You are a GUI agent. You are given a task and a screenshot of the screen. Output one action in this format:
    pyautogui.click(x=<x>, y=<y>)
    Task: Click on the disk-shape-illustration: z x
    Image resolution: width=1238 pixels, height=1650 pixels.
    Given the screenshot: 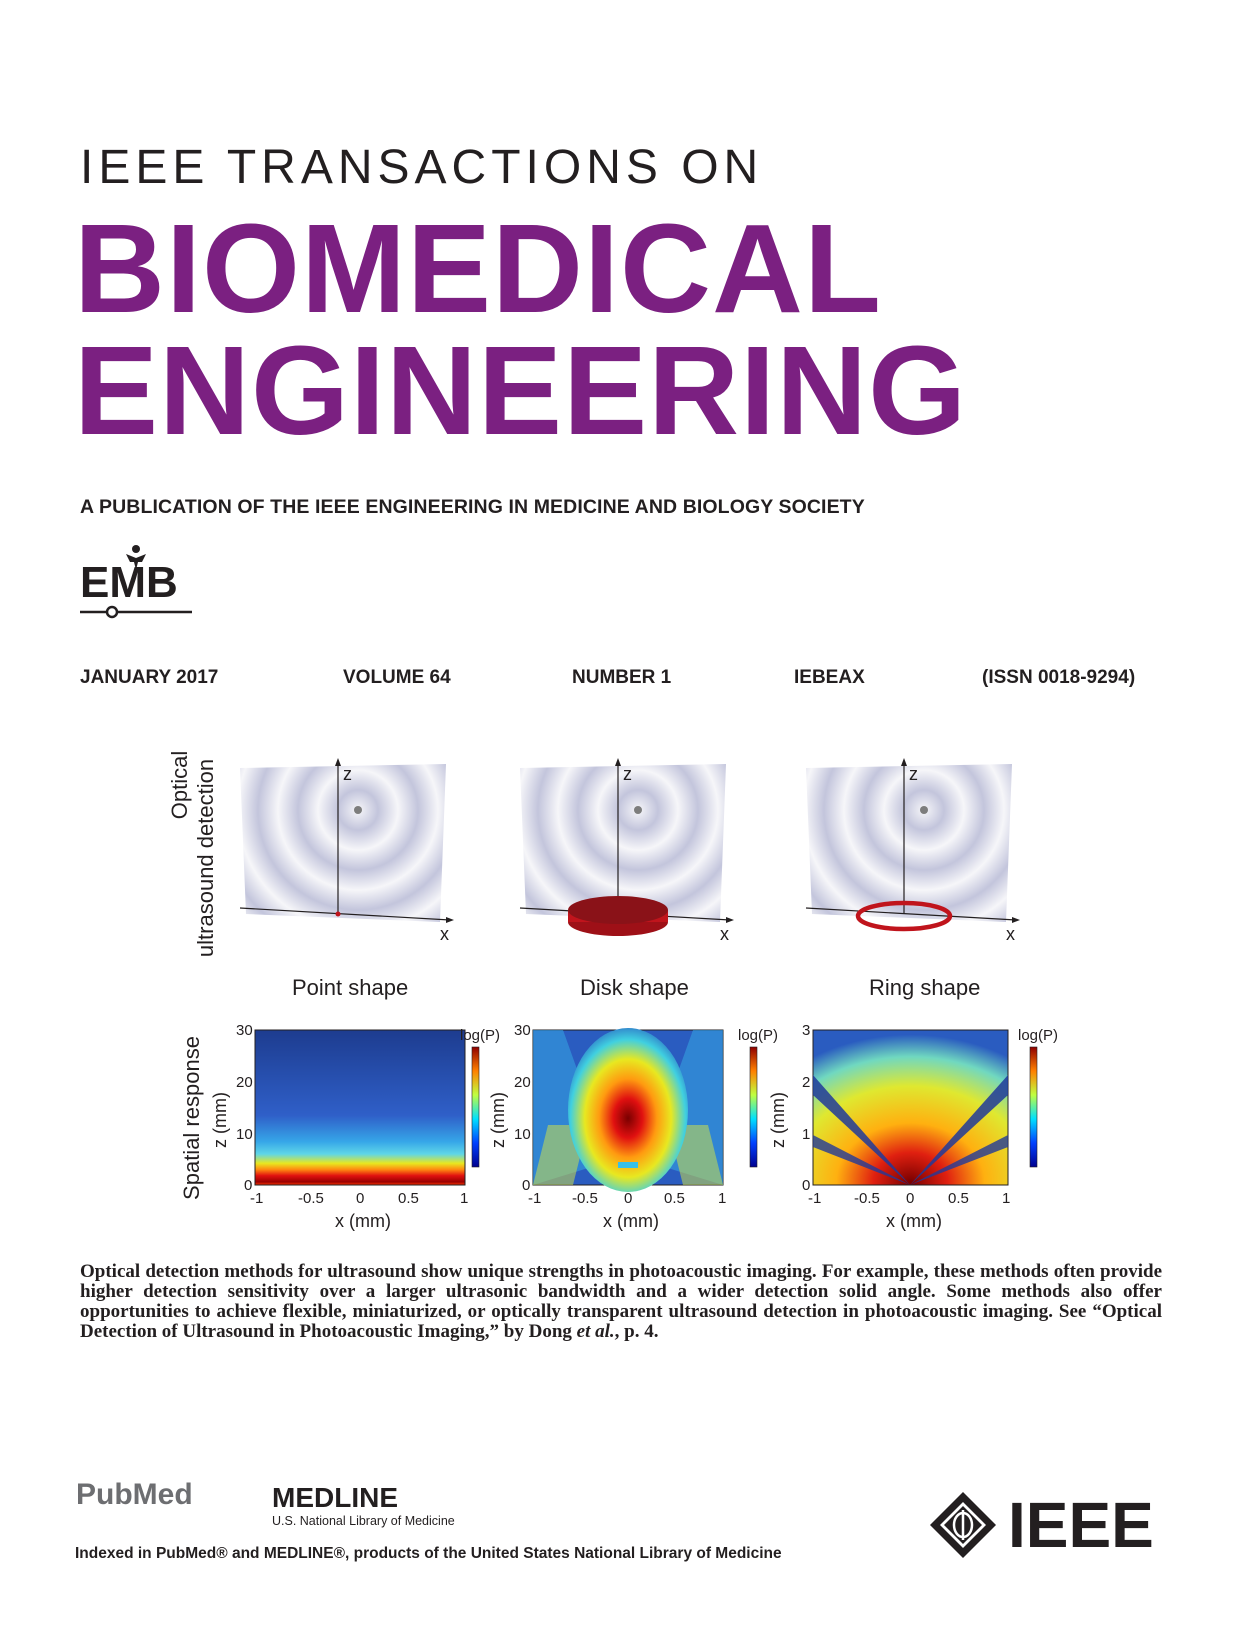 What is the action you would take?
    pyautogui.click(x=626, y=851)
    